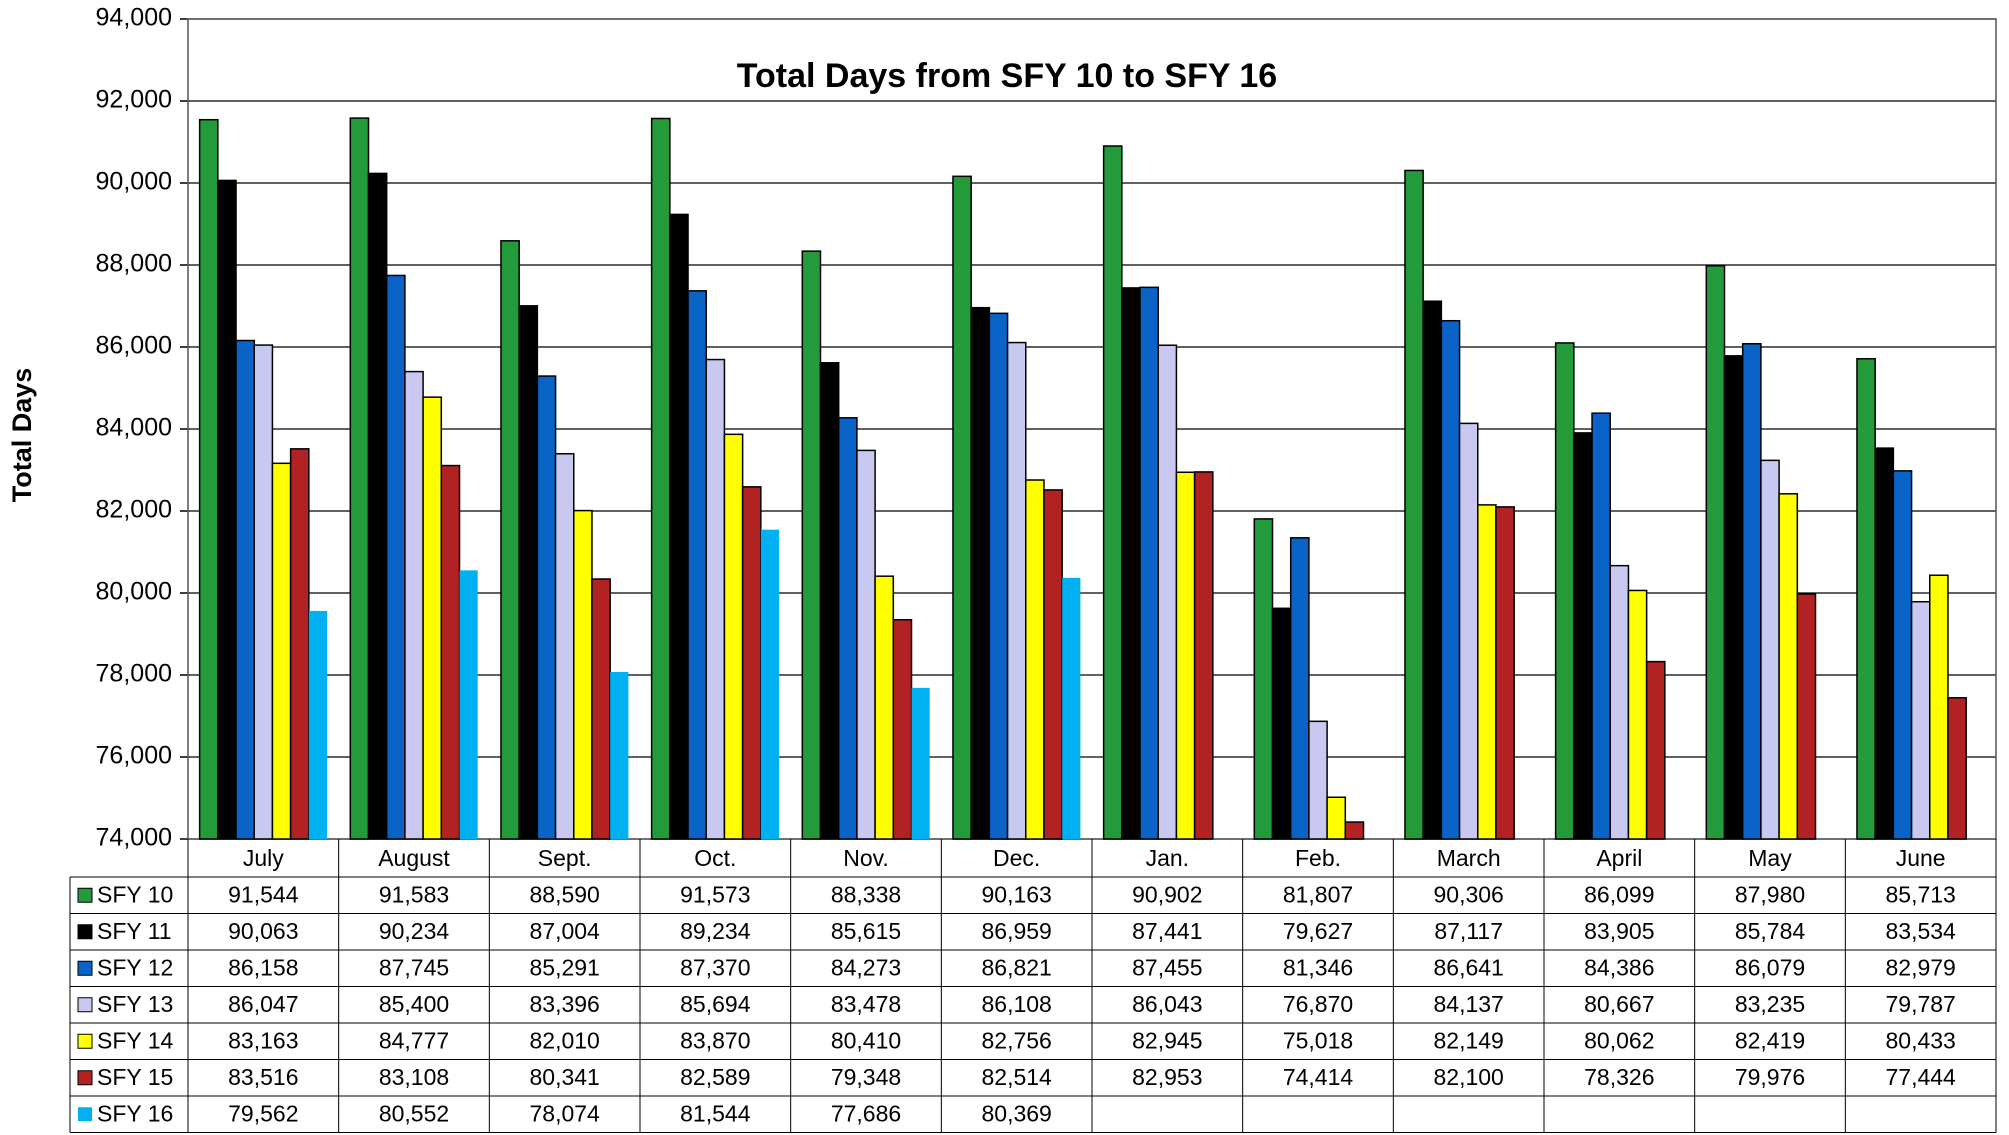 The height and width of the screenshot is (1135, 2009). What do you see at coordinates (715, 1077) in the screenshot?
I see `data-label: 82,589` at bounding box center [715, 1077].